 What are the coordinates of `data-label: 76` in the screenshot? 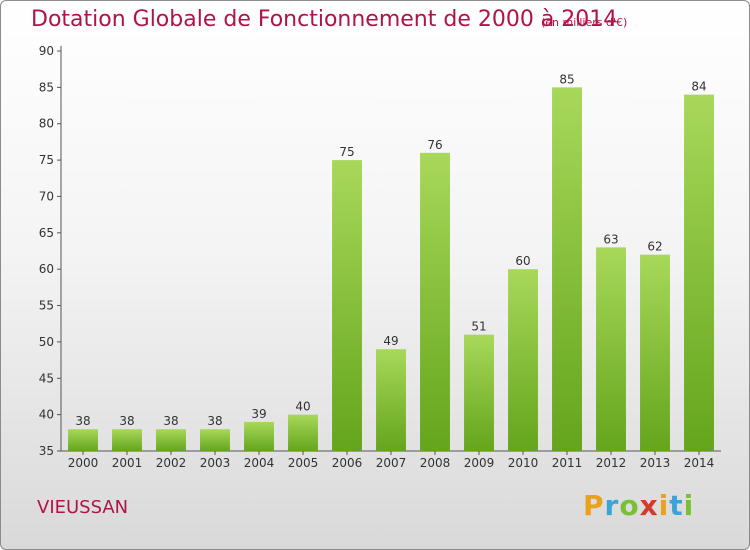 It's located at (434, 145).